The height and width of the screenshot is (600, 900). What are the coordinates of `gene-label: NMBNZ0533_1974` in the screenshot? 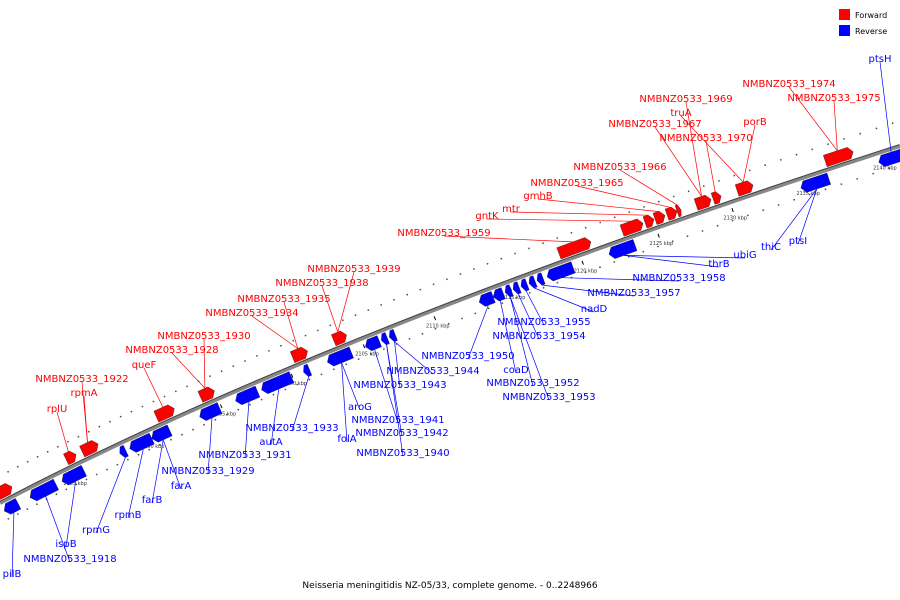 It's located at (788, 84).